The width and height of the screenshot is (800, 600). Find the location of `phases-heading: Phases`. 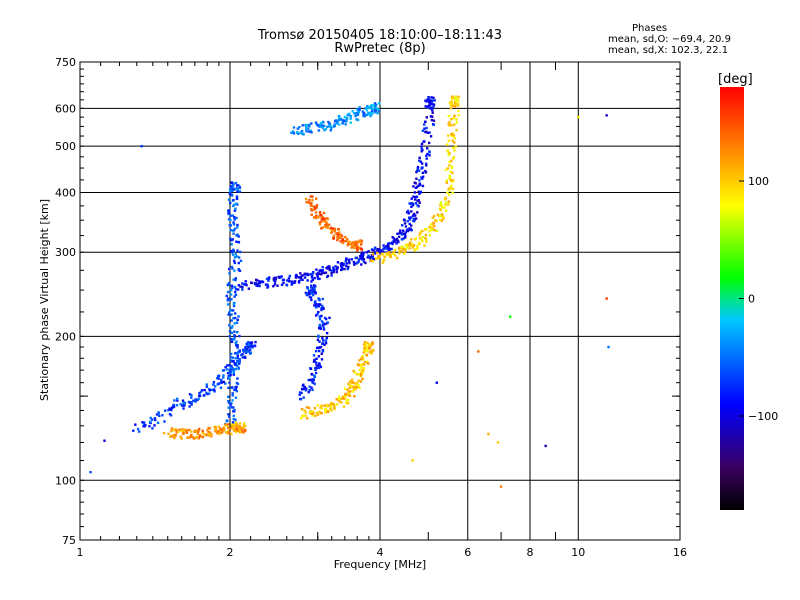

phases-heading: Phases is located at coordinates (650, 28).